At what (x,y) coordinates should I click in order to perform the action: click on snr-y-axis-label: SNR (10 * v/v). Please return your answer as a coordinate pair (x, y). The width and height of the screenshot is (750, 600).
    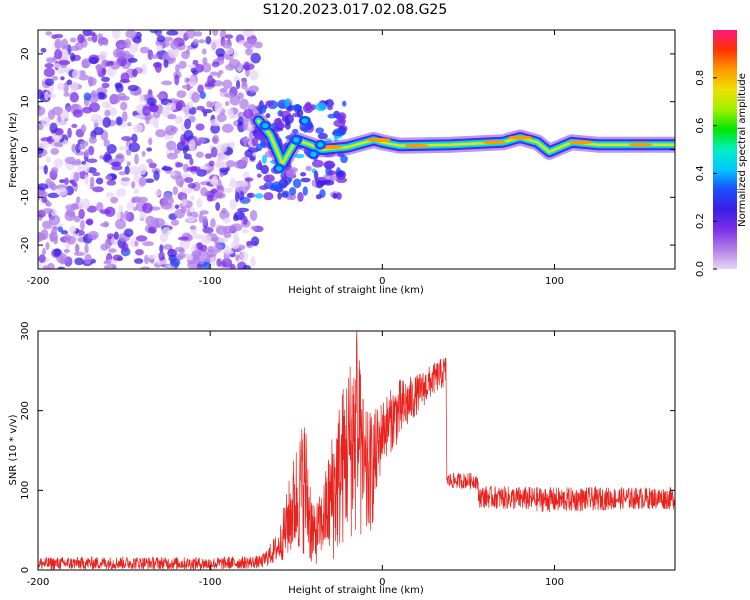
    Looking at the image, I should click on (13, 449).